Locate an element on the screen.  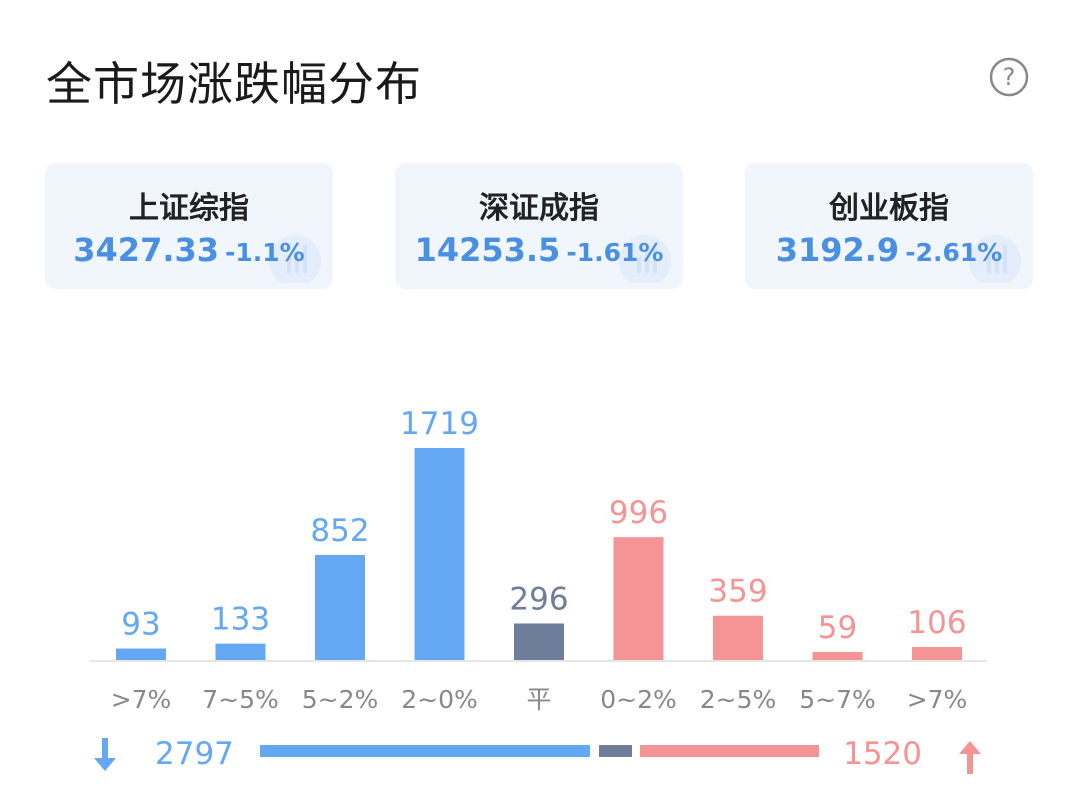
bar-value-label: 133 is located at coordinates (240, 620).